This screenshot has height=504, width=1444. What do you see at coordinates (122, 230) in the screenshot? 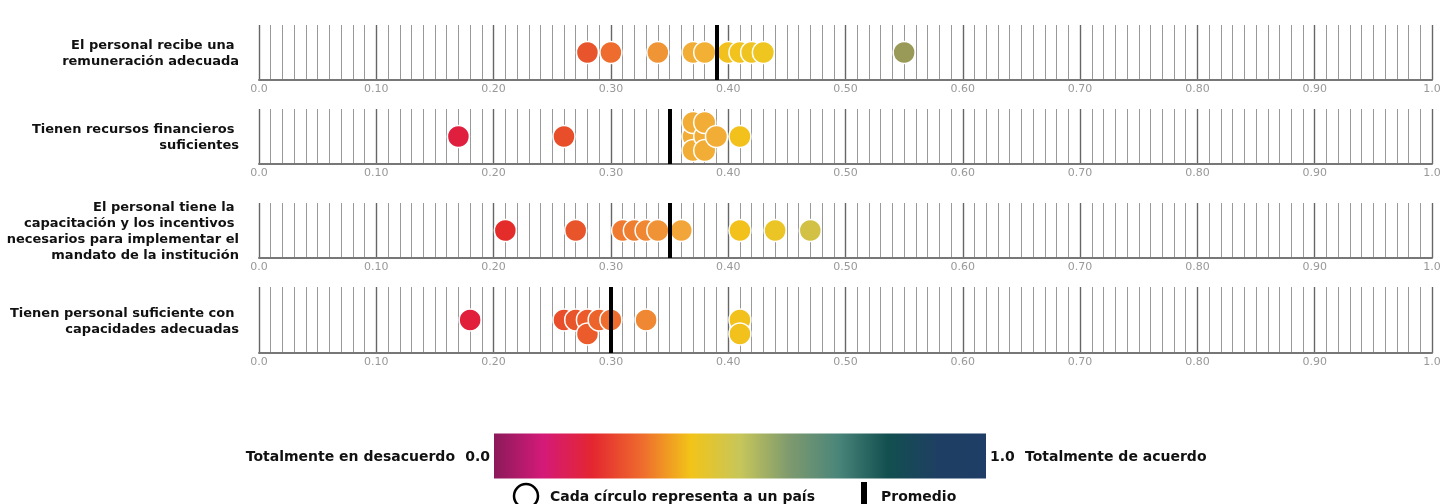
I see `y-tick-label: El personal tiene la capacitación y los incentivos necesarios para implementar el mandato de la institución` at bounding box center [122, 230].